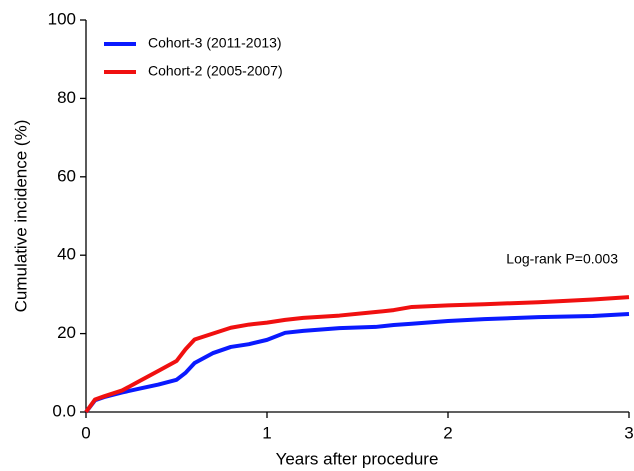 The width and height of the screenshot is (634, 471). What do you see at coordinates (64, 410) in the screenshot?
I see `y-tick-label: 0.0` at bounding box center [64, 410].